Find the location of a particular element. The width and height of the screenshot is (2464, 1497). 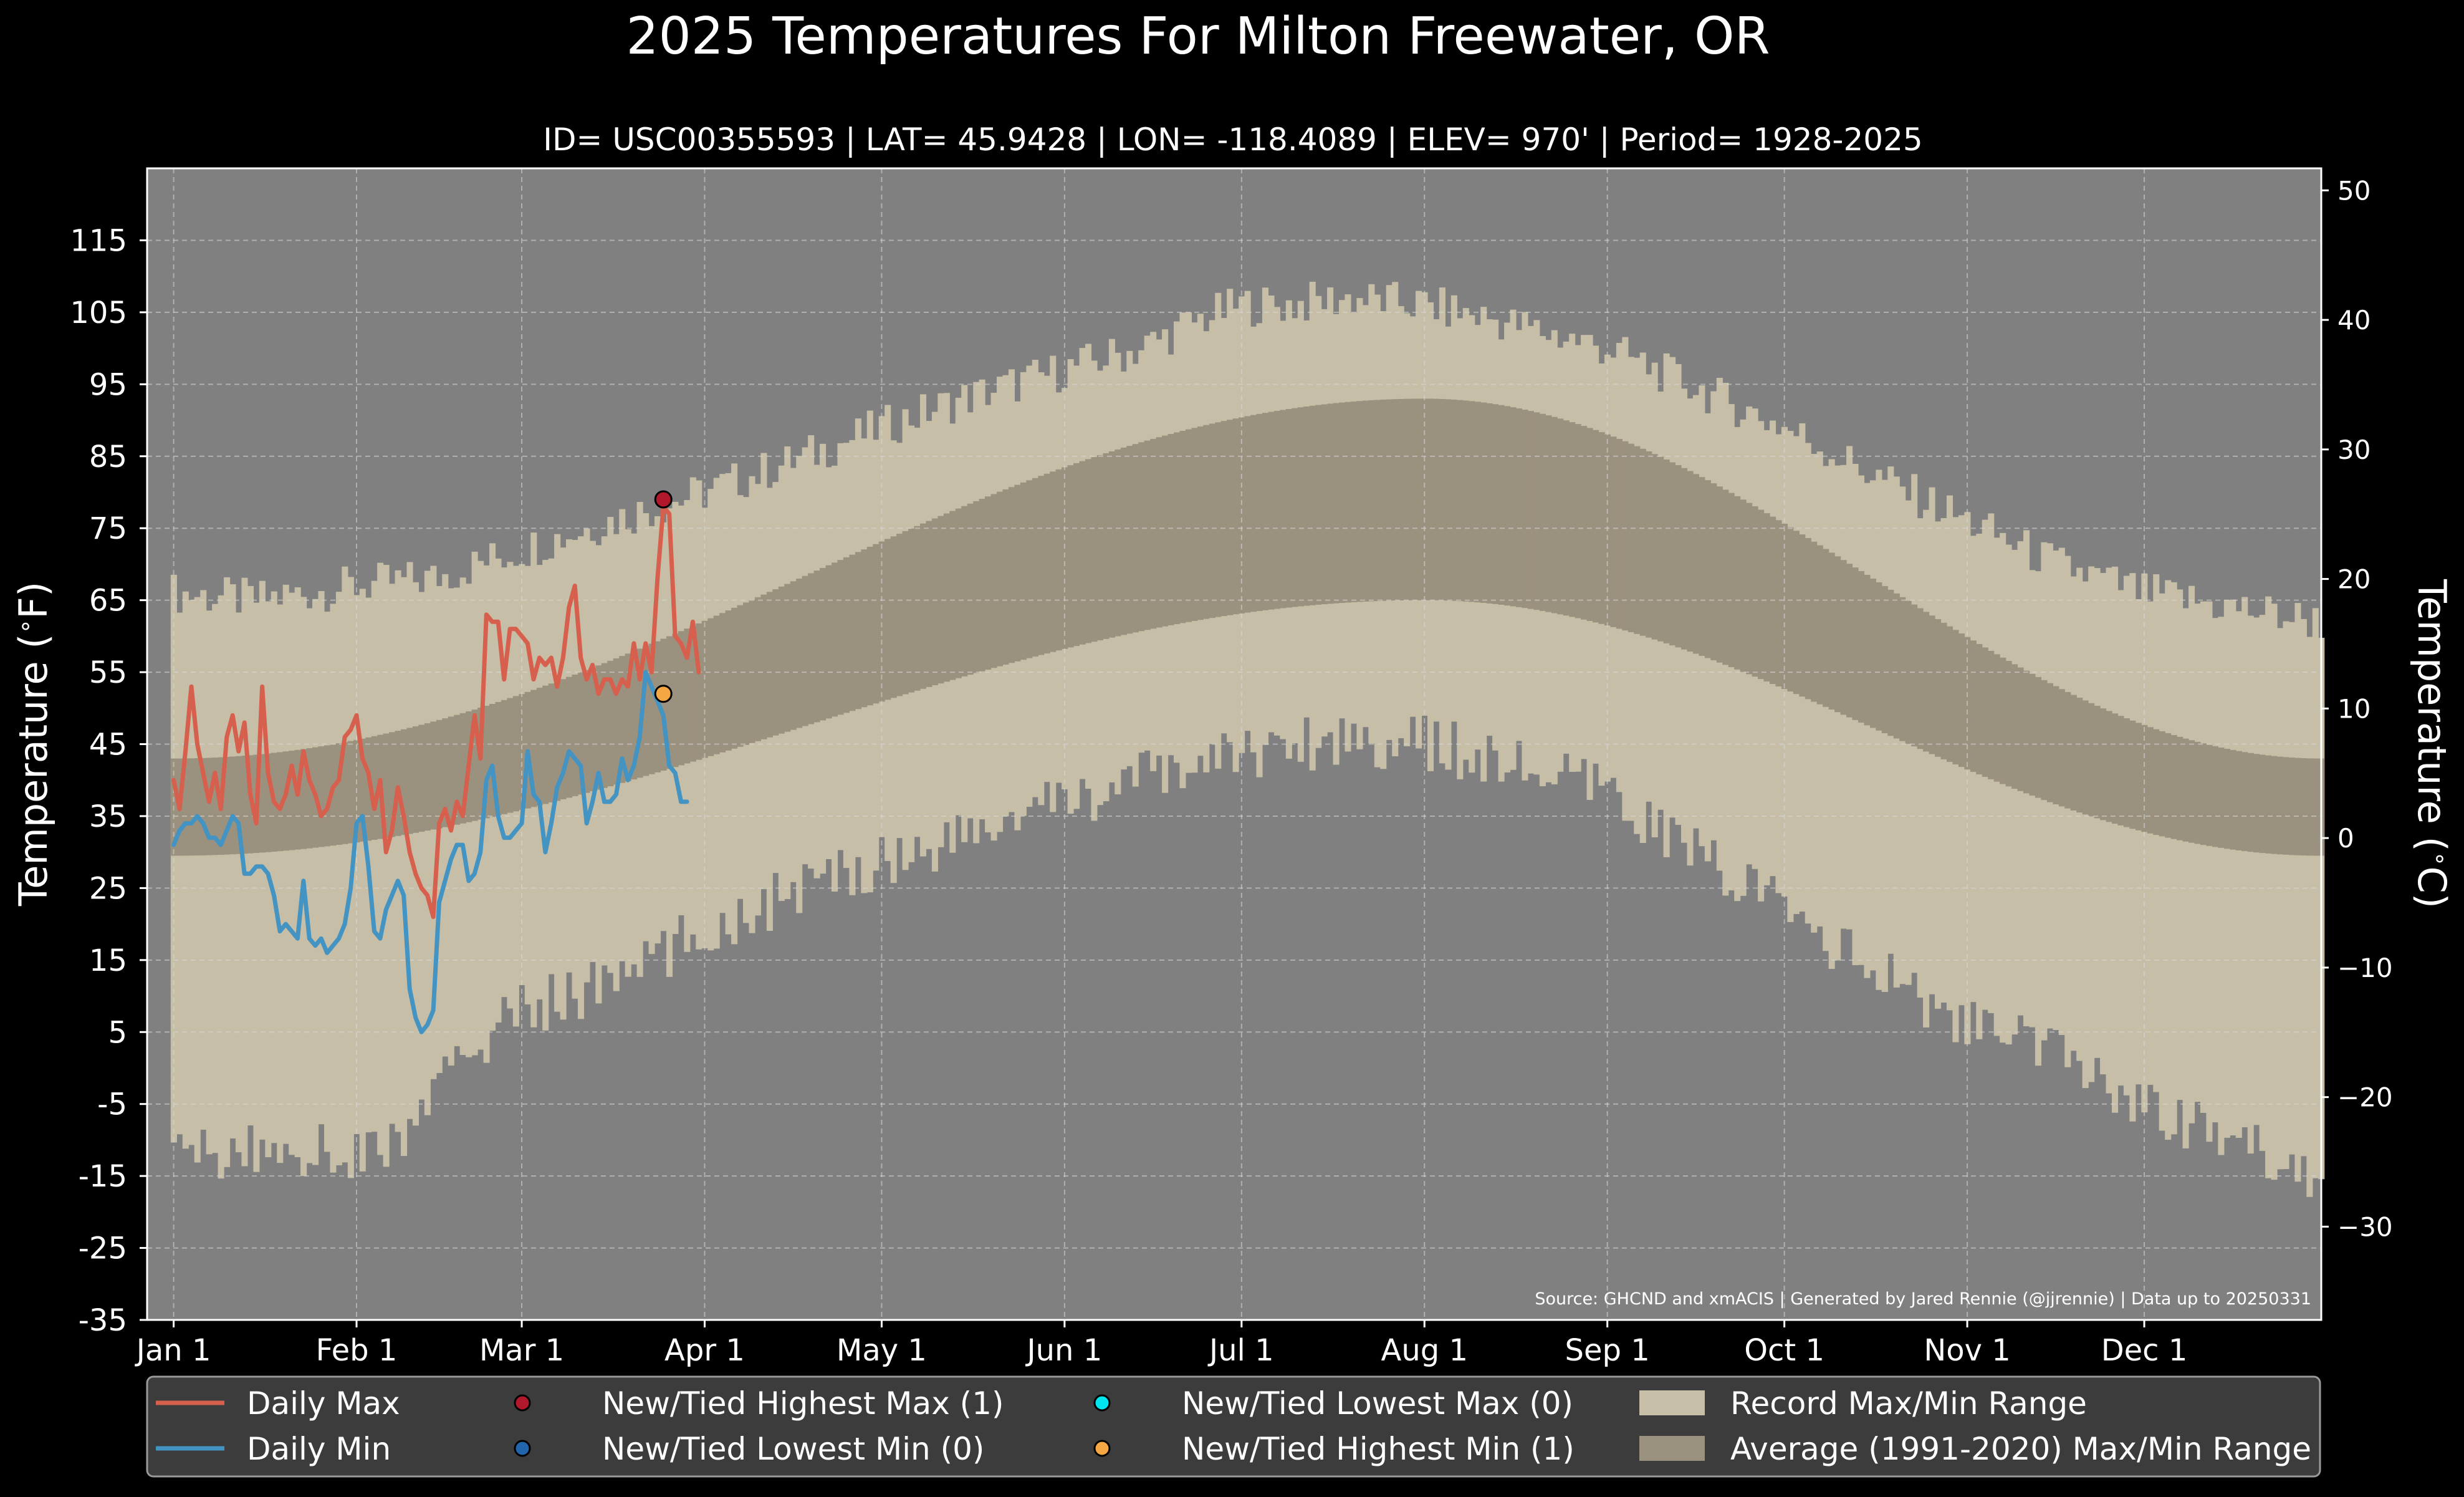

x-tick-label: Apr 1 is located at coordinates (704, 1350).